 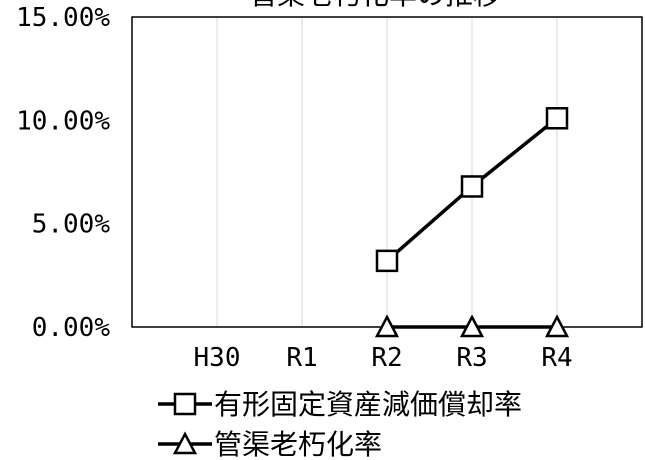 I want to click on x-tick-label: R4, so click(x=556, y=358).